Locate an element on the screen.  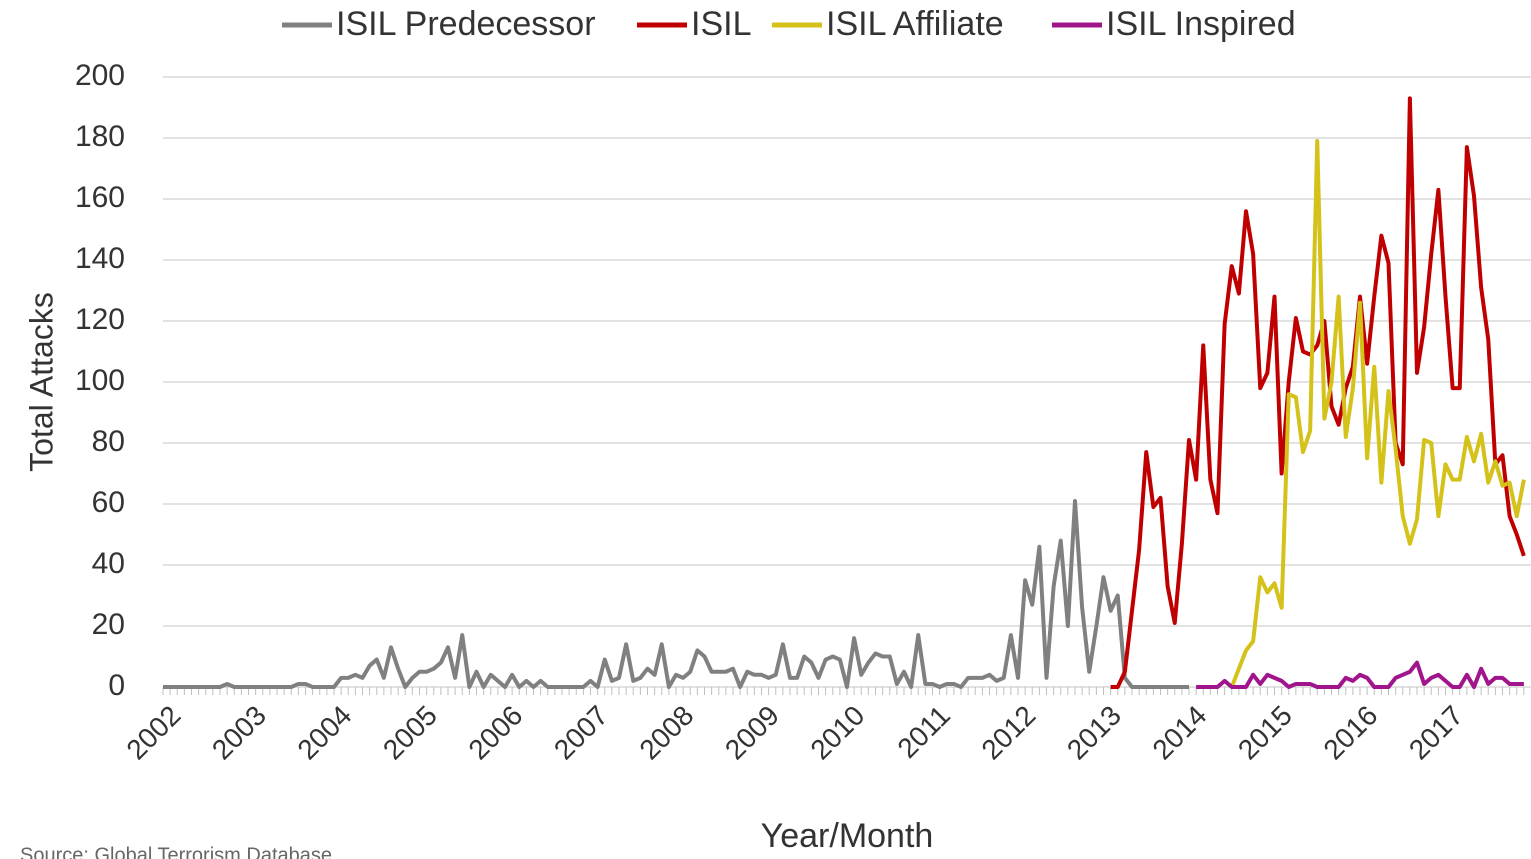
x-axis-title: Year/Month is located at coordinates (847, 836).